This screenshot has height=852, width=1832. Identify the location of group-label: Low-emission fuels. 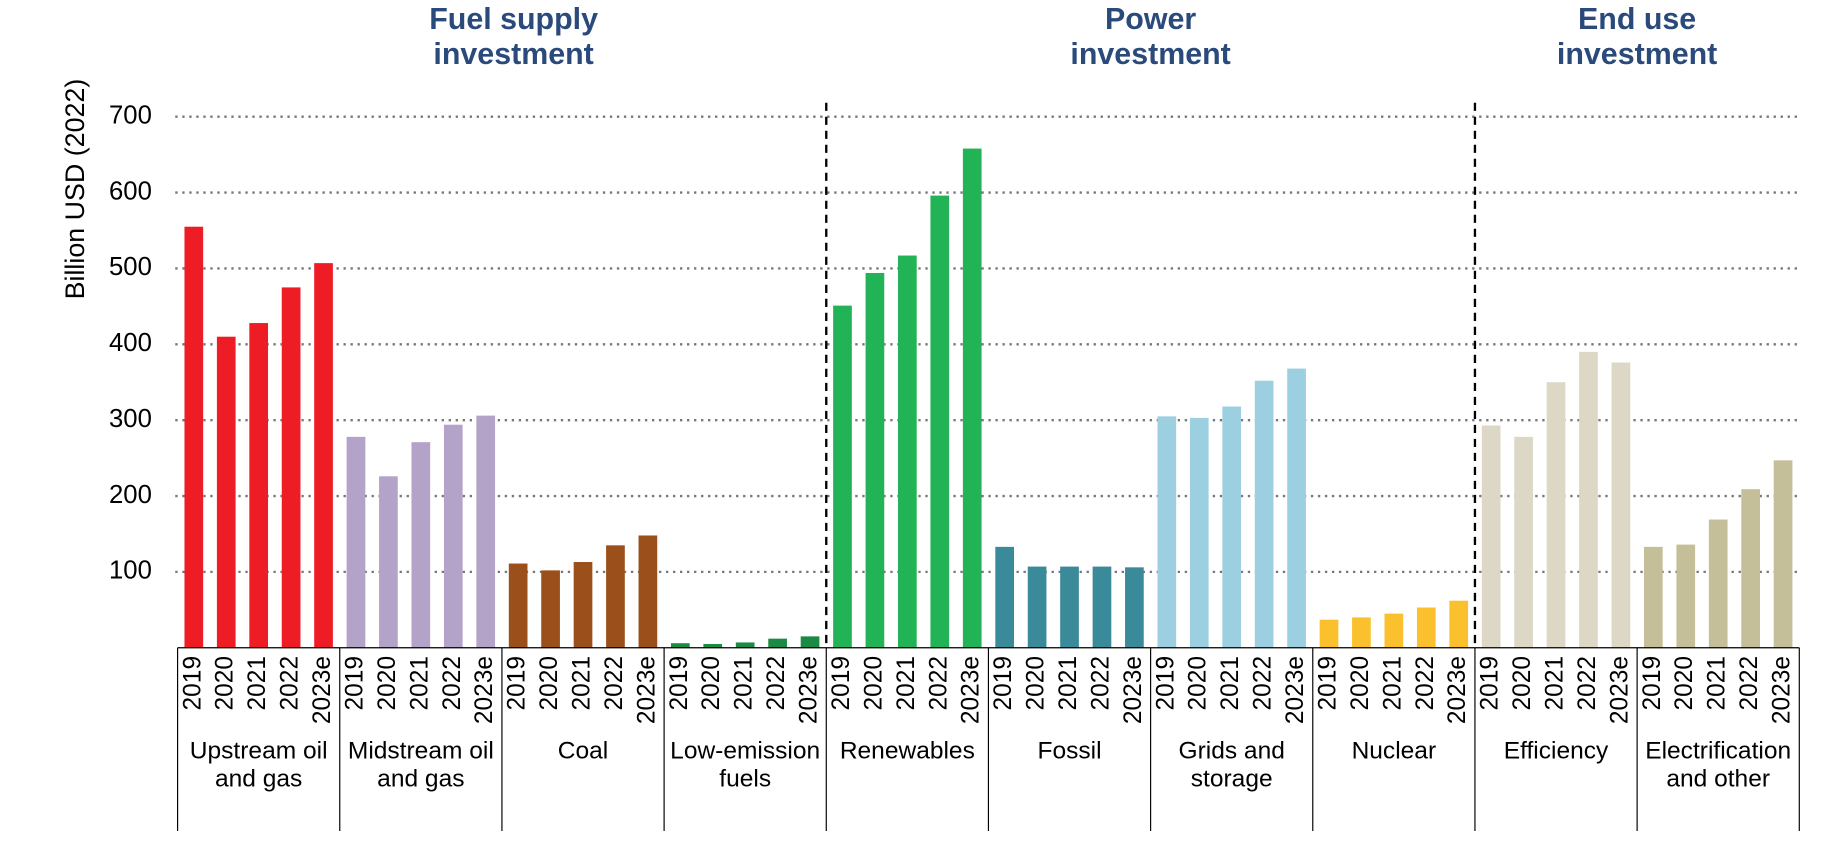
(745, 765).